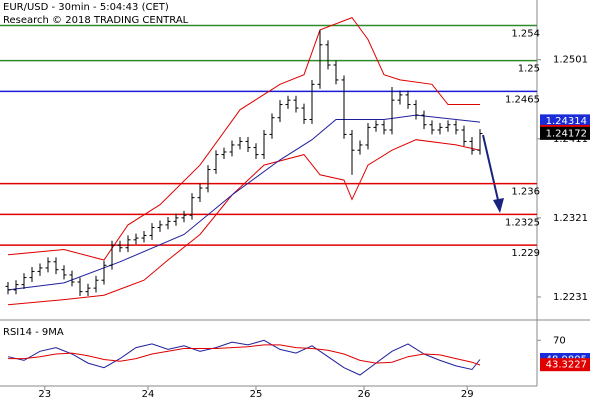 The width and height of the screenshot is (590, 400). What do you see at coordinates (570, 60) in the screenshot?
I see `y-tick-label: 1.2501` at bounding box center [570, 60].